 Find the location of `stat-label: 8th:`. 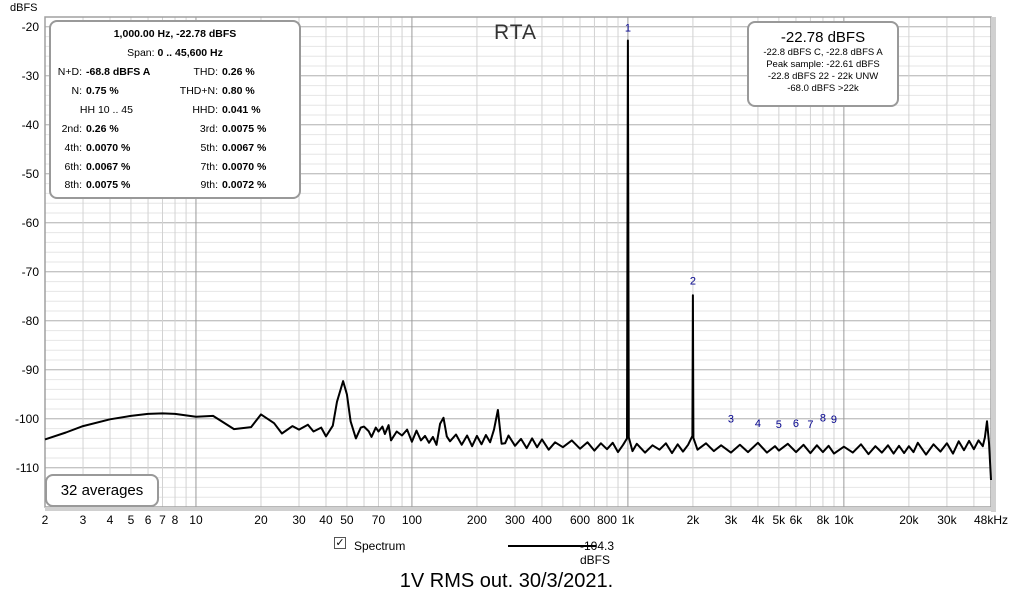

stat-label: 8th: is located at coordinates (73, 185).